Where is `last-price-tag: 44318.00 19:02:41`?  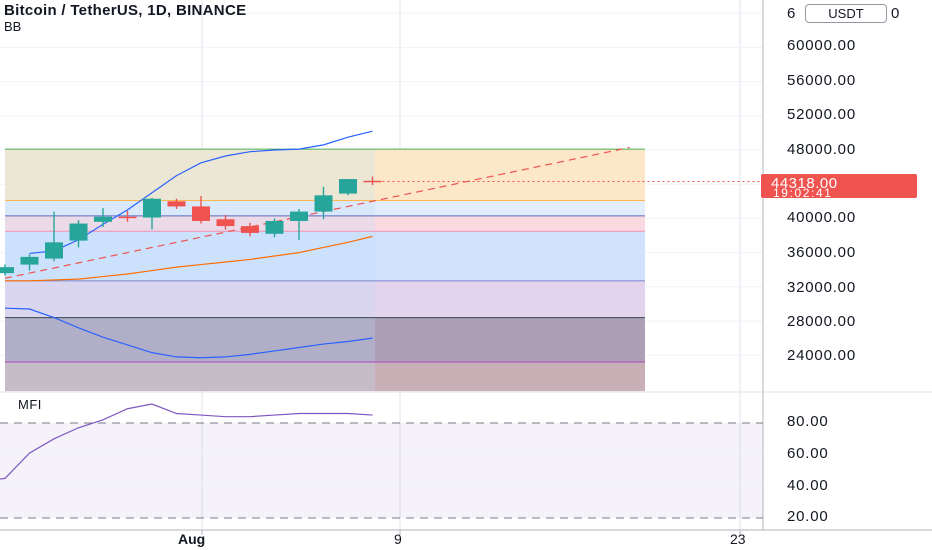
last-price-tag: 44318.00 19:02:41 is located at coordinates (839, 187).